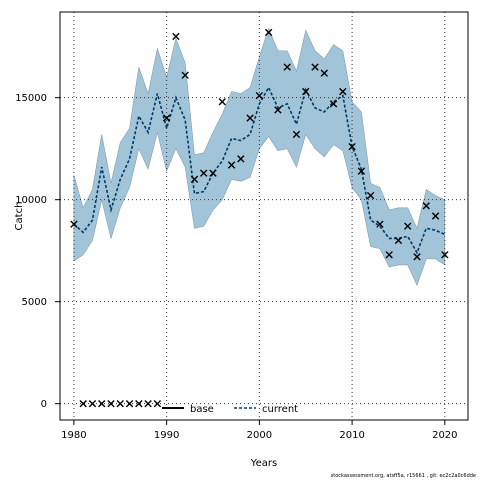 The height and width of the screenshot is (480, 480). I want to click on y-tick-label-0: 0, so click(44, 404).